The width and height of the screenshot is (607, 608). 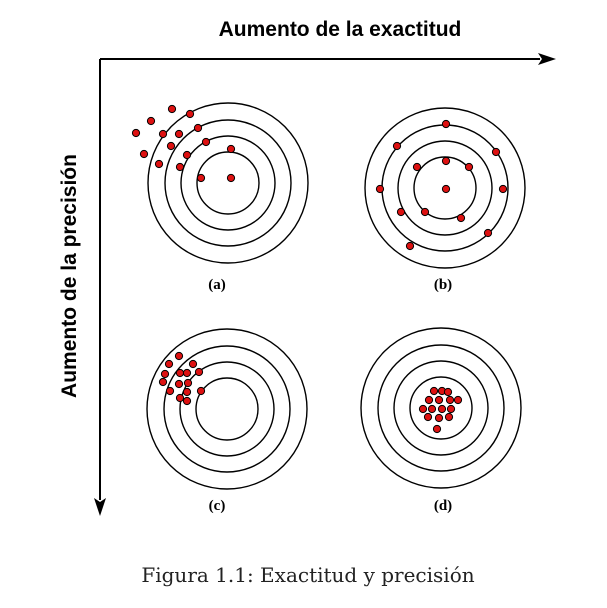 I want to click on target-panel-b: (b), so click(x=445, y=200).